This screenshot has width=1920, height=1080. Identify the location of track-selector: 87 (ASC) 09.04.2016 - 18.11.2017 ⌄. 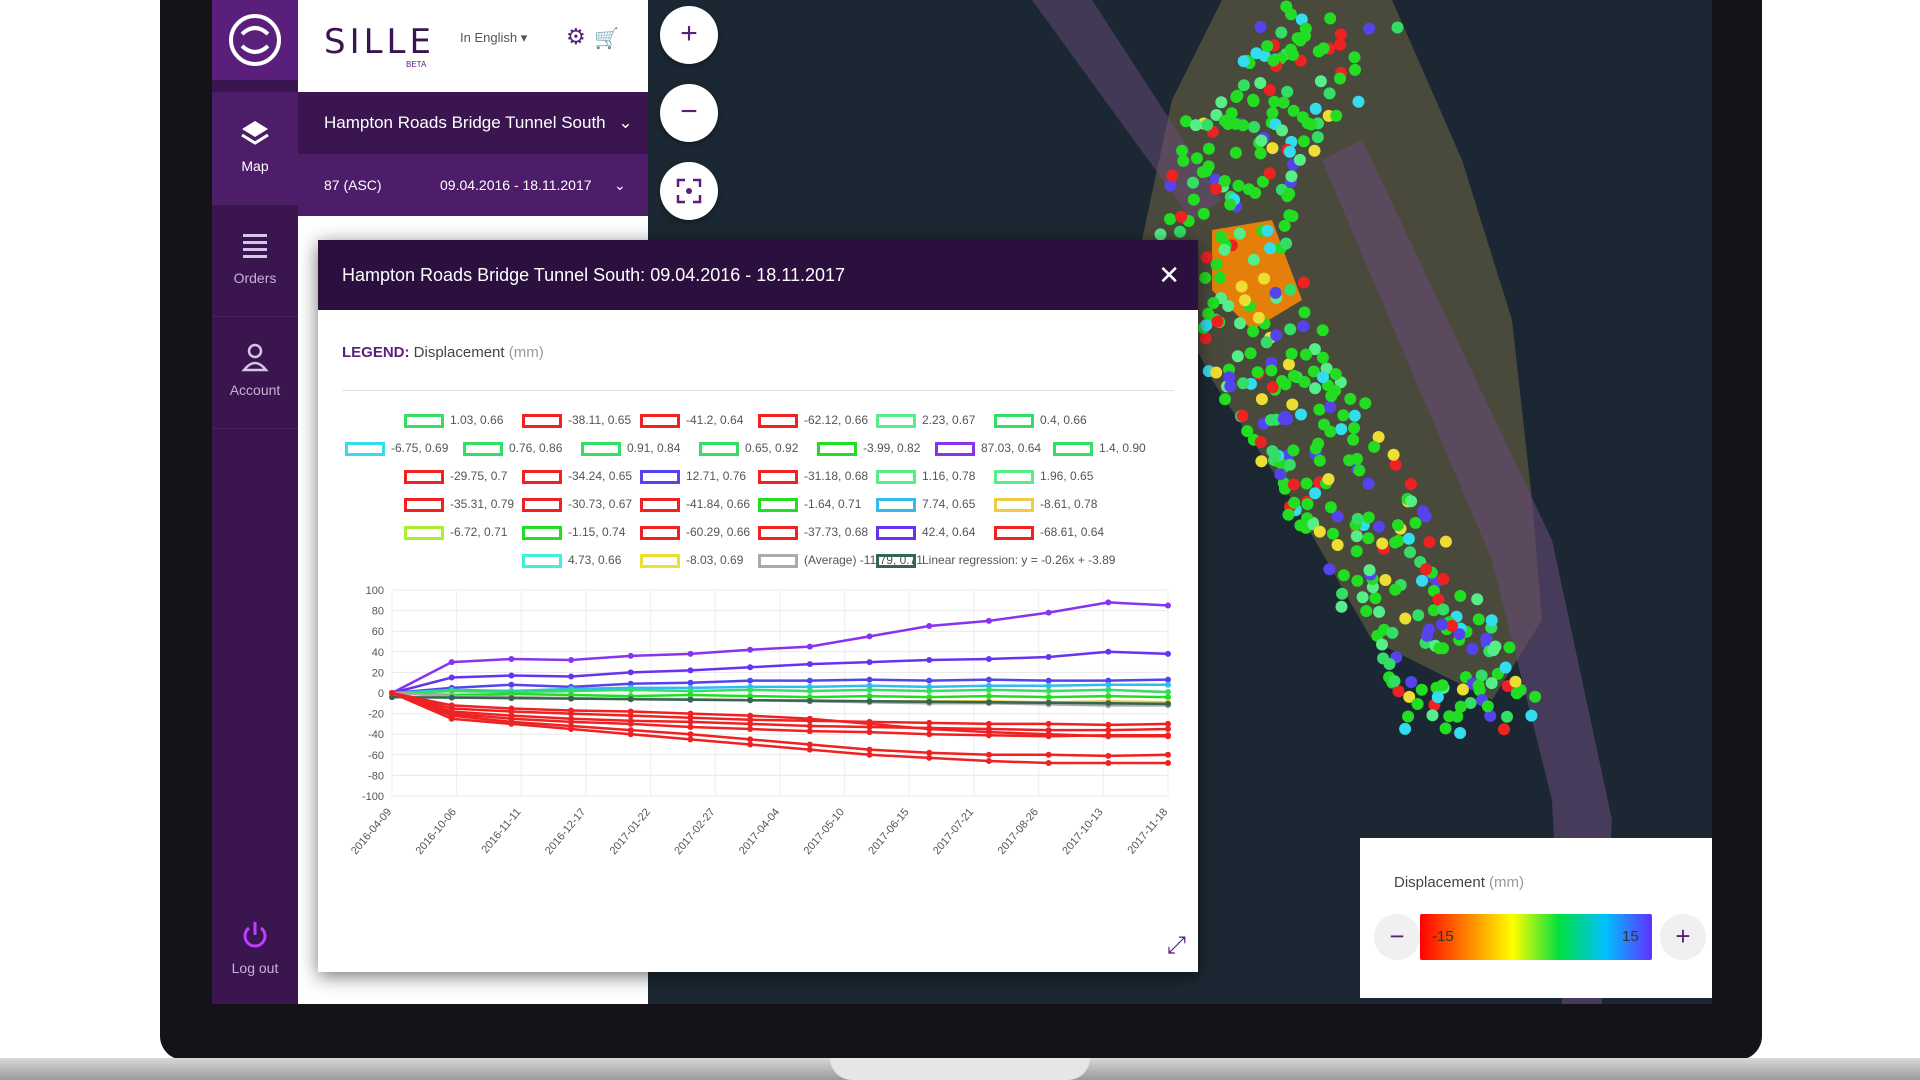
(473, 185).